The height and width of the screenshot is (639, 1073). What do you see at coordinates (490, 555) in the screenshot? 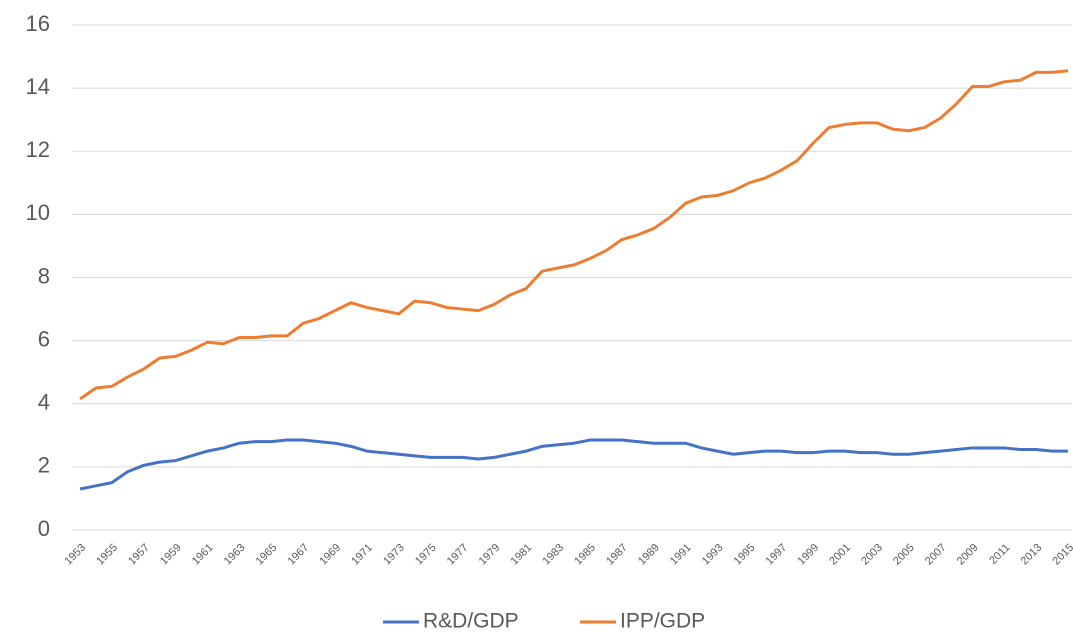
I see `x-tick-label: 1979` at bounding box center [490, 555].